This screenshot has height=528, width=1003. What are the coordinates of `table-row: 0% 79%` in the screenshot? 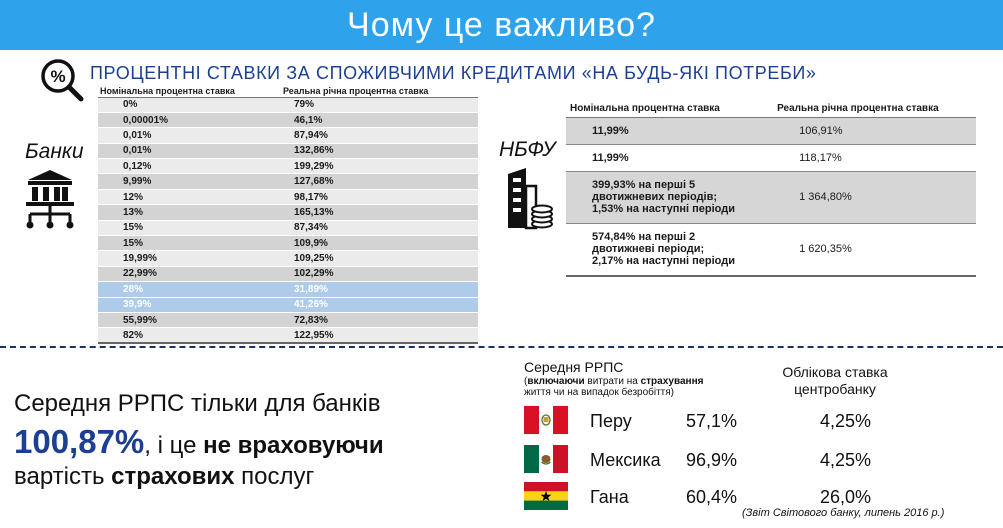 It's located at (288, 105).